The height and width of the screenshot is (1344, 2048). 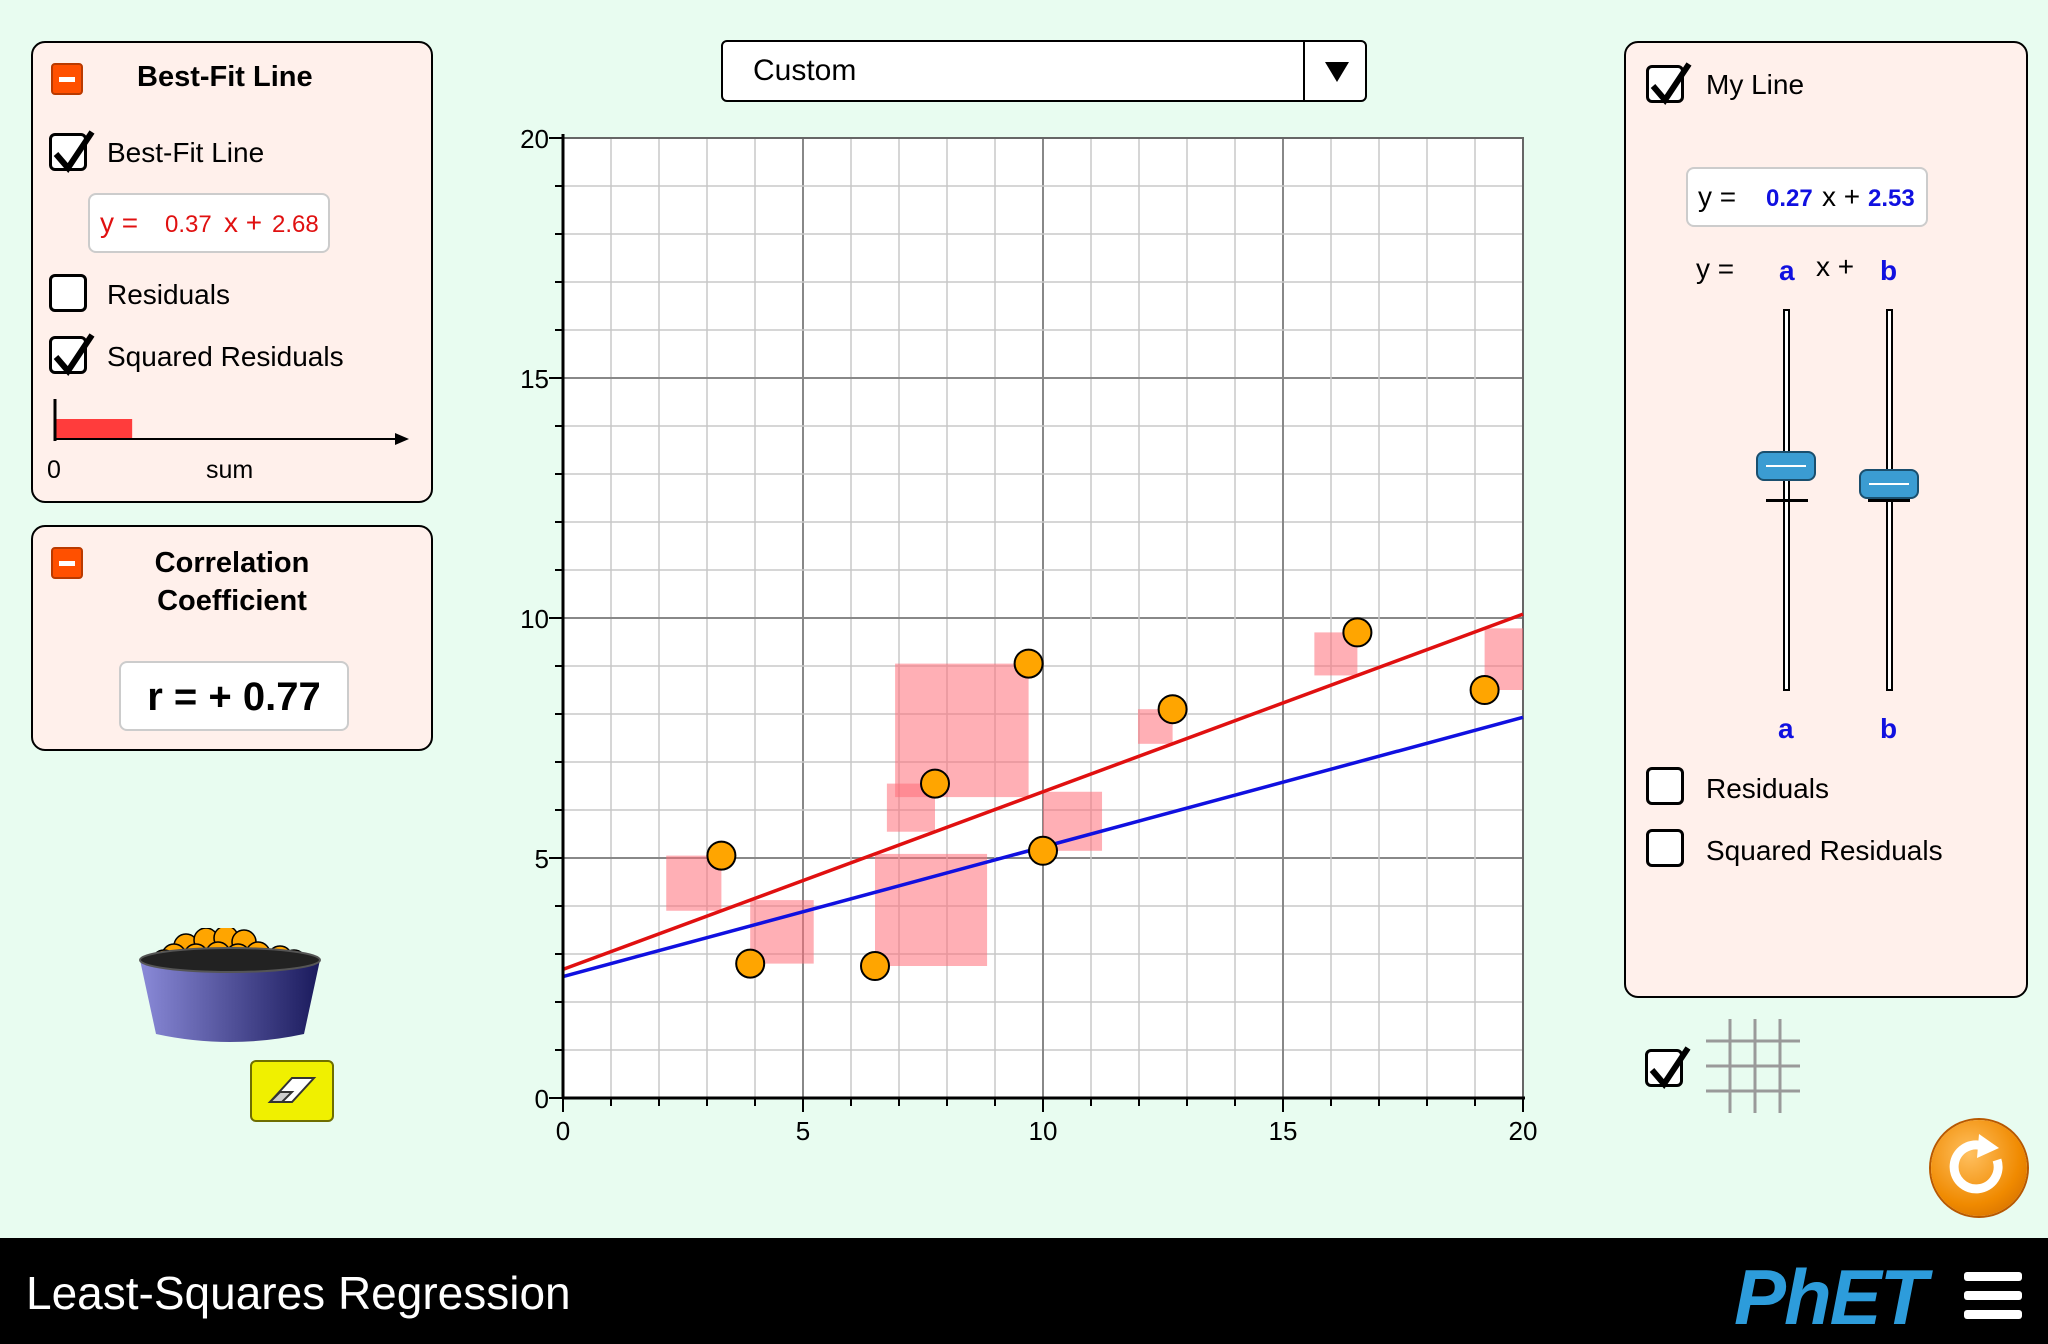 What do you see at coordinates (229, 988) in the screenshot?
I see `point-bucket` at bounding box center [229, 988].